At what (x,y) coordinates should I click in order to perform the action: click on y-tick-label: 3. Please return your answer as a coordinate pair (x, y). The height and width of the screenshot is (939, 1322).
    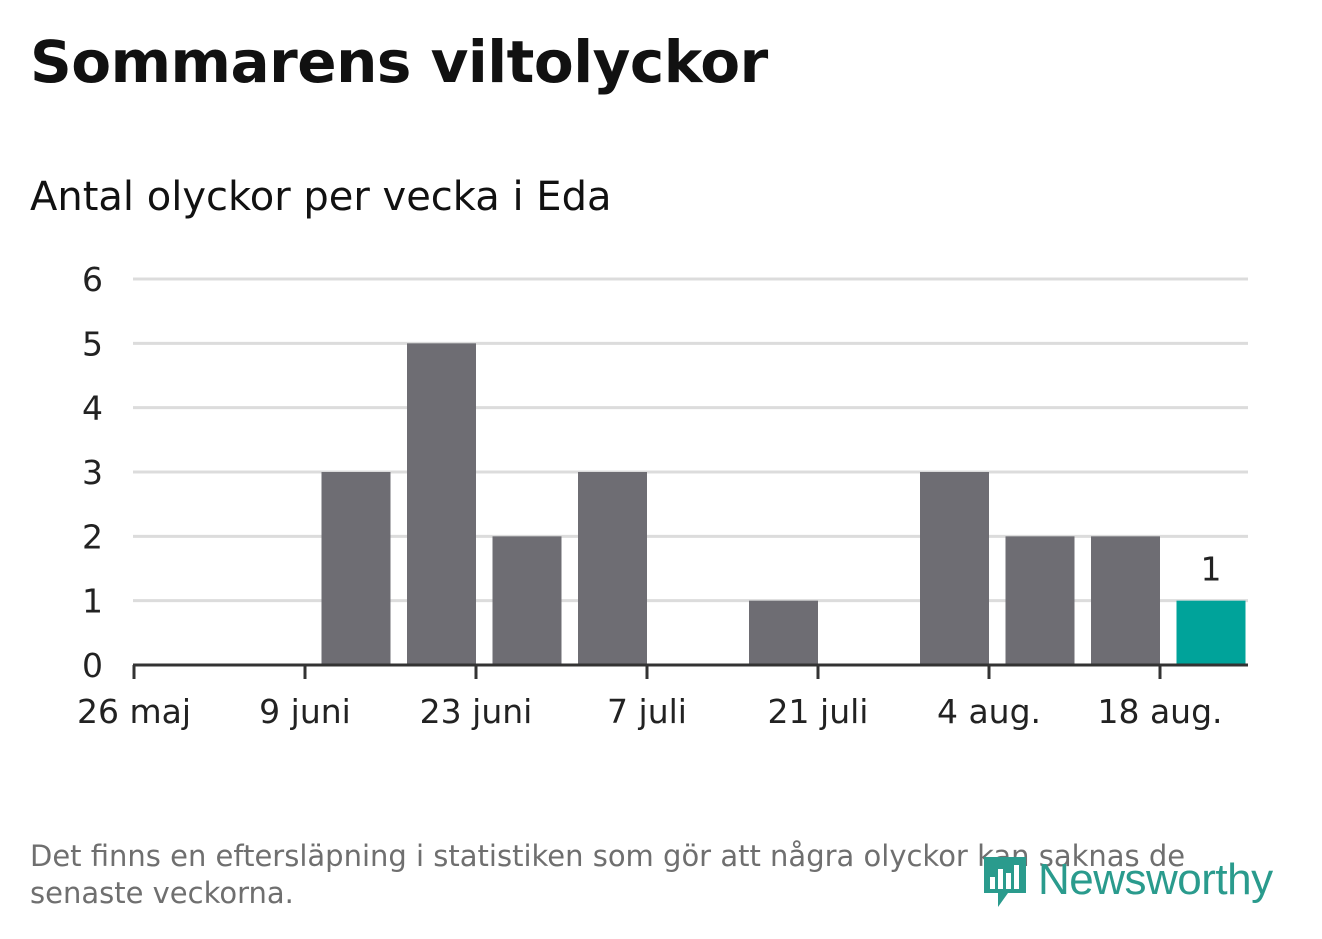
    Looking at the image, I should click on (92, 472).